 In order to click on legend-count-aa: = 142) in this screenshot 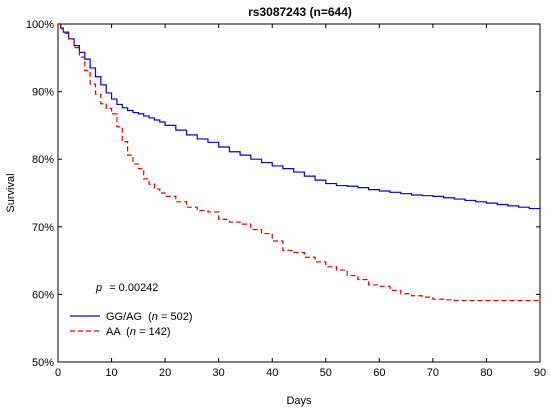, I will do `click(155, 332)`.